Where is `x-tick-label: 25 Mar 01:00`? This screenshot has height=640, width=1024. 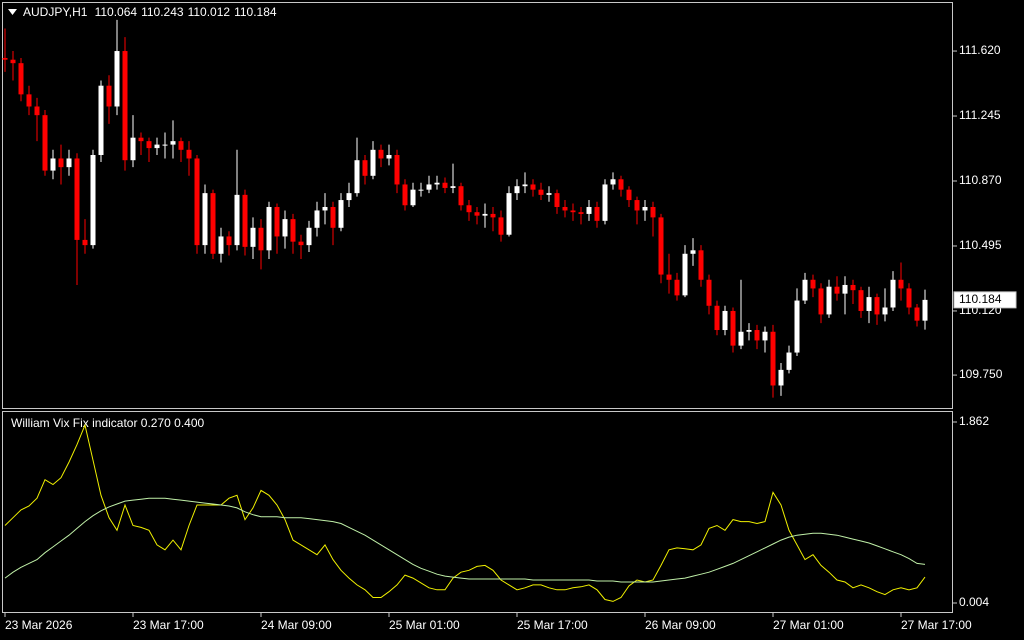
x-tick-label: 25 Mar 01:00 is located at coordinates (424, 625).